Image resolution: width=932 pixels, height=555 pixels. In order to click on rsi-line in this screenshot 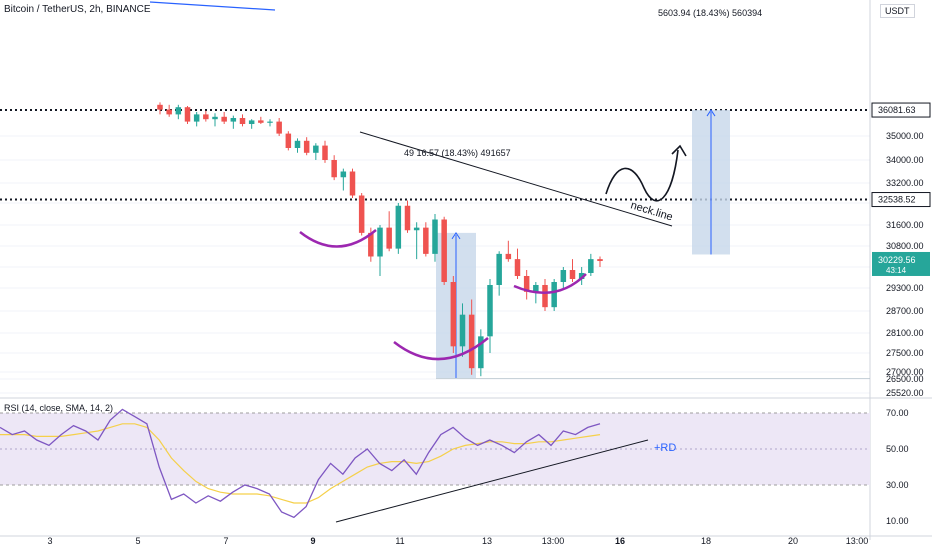, I will do `click(300, 463)`.